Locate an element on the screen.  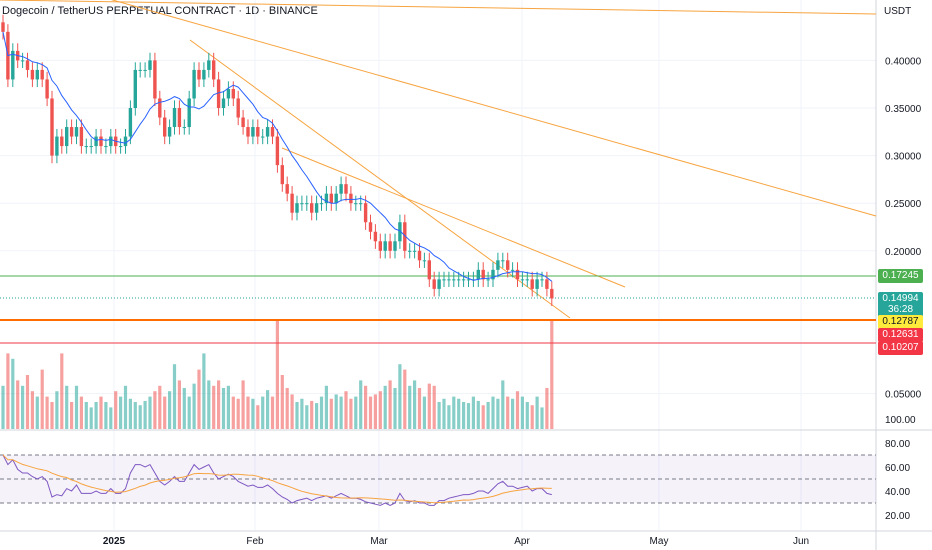
support-price-tag-a: 0.12787 is located at coordinates (900, 322).